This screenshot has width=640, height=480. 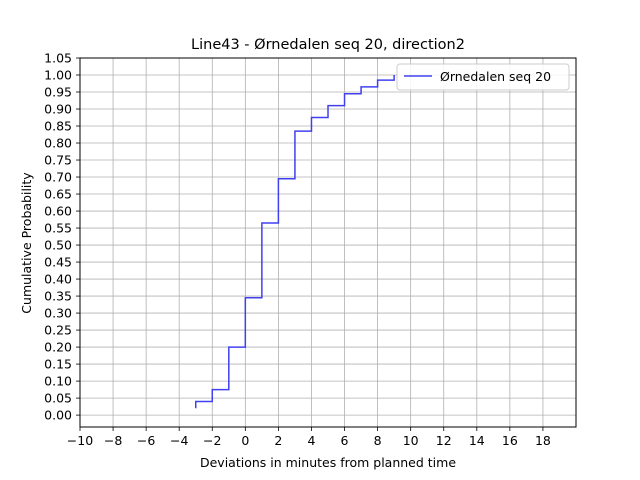 What do you see at coordinates (58, 398) in the screenshot?
I see `y-tick-label: 0.05` at bounding box center [58, 398].